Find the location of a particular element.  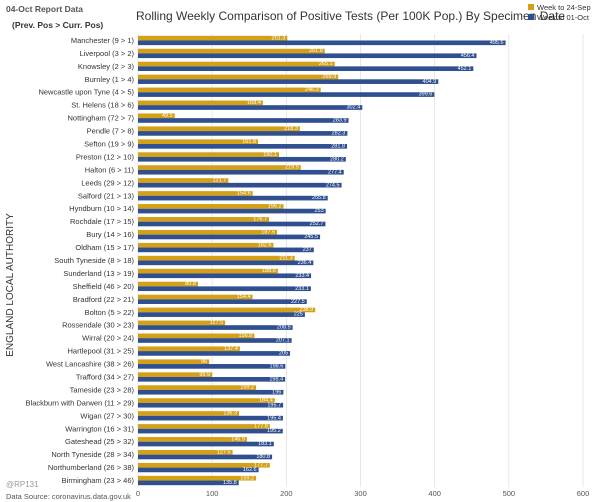

category-label: Manchester (9 > 1) is located at coordinates (103, 40).